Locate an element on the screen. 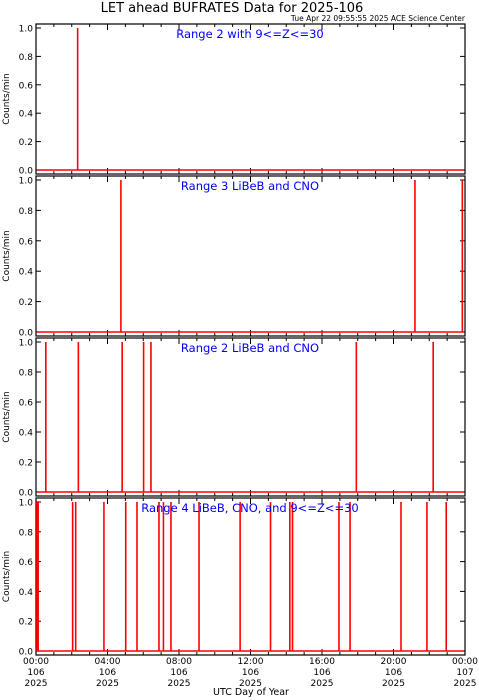 The image size is (479, 700). x-tick-label: 08:00 is located at coordinates (179, 662).